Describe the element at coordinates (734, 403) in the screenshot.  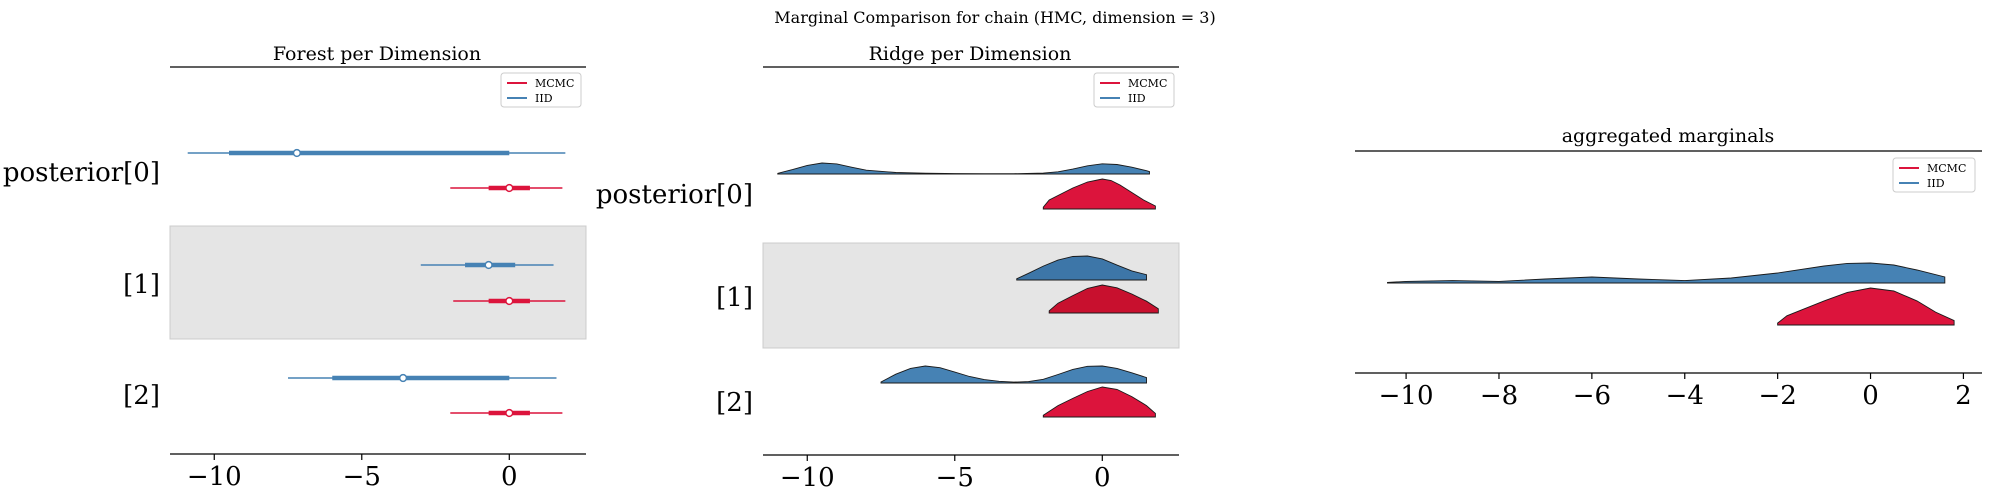
I see `ridge-row-label-2: [2]` at that location.